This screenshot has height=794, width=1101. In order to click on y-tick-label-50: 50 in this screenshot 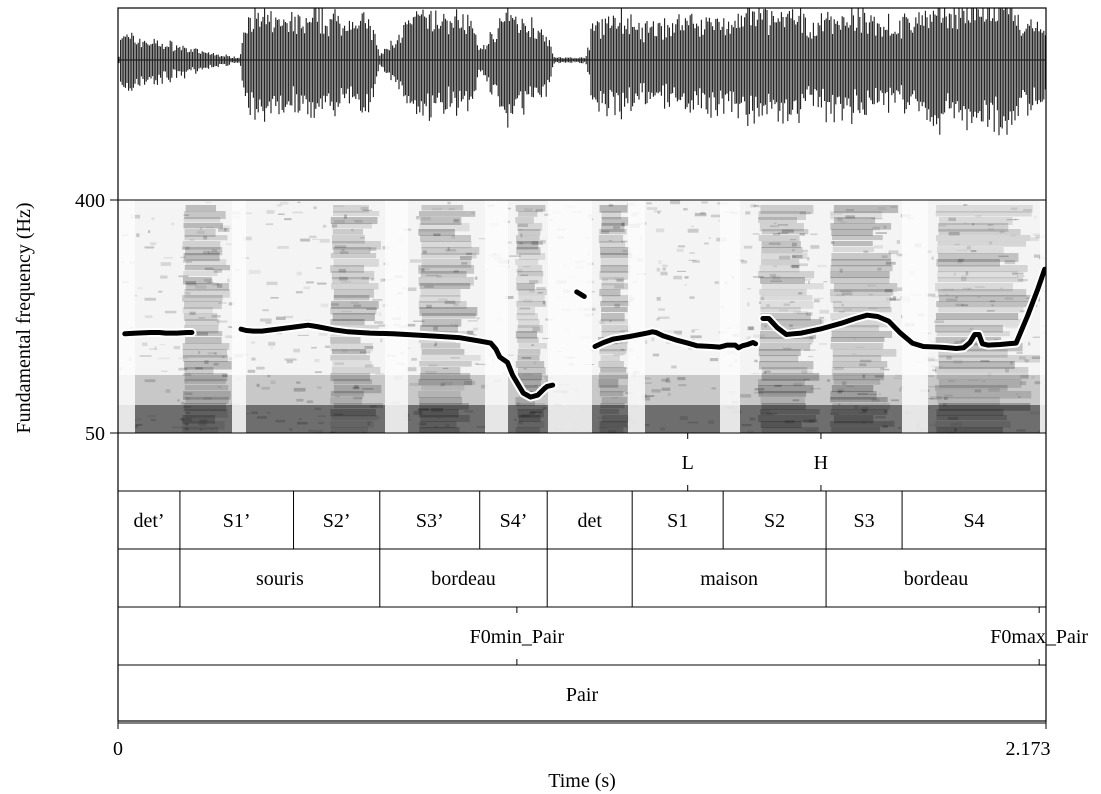, I will do `click(95, 434)`.